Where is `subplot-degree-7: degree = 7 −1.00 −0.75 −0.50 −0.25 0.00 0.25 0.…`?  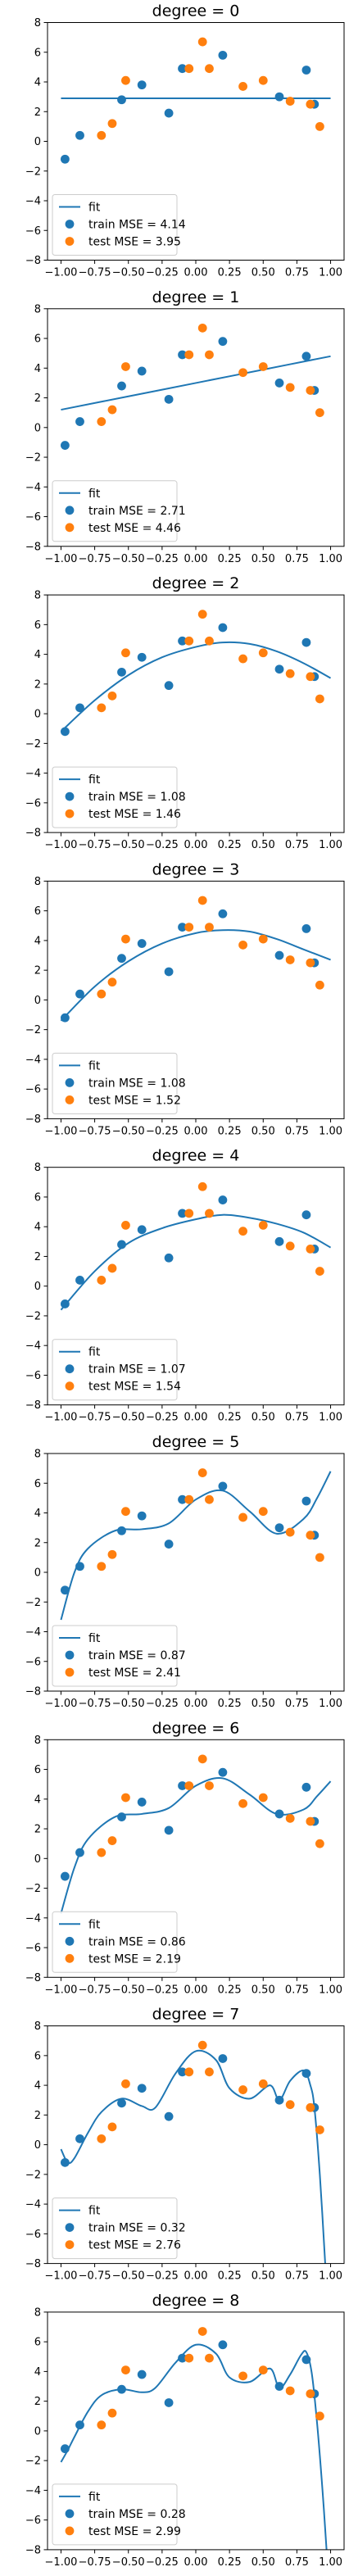
subplot-degree-7: degree = 7 −1.00 −0.75 −0.50 −0.25 0.00 0.25 0.… is located at coordinates (185, 2144).